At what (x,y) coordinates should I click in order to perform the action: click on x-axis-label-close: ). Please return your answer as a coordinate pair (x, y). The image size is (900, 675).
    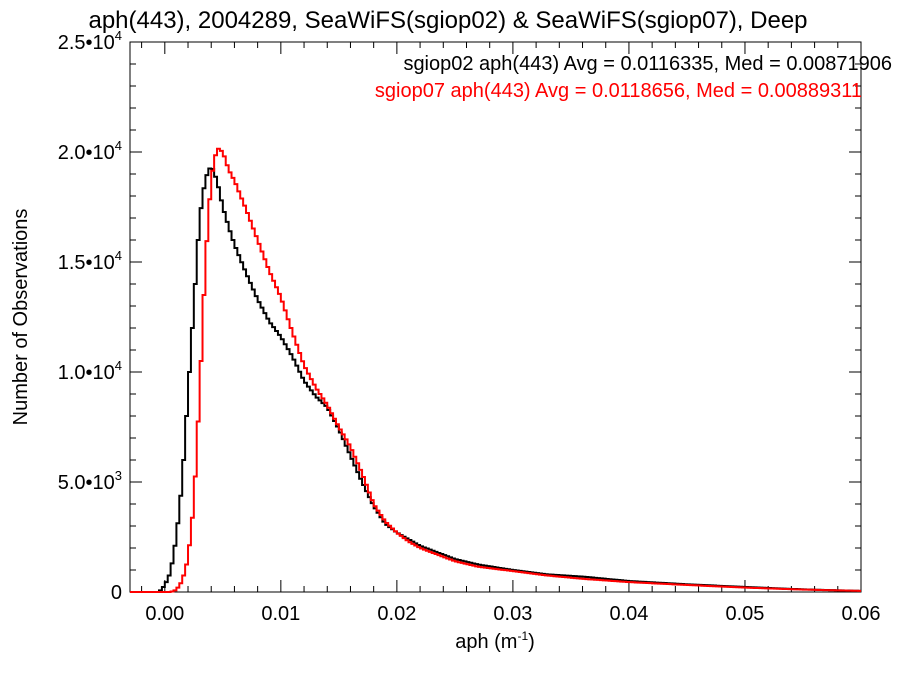
    Looking at the image, I should click on (531, 642).